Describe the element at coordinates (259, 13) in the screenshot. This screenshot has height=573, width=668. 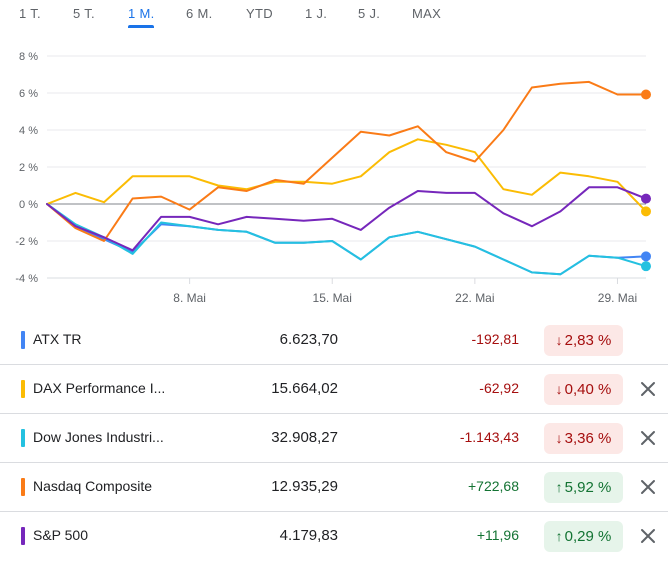
I see `tab-ytd: YTD` at that location.